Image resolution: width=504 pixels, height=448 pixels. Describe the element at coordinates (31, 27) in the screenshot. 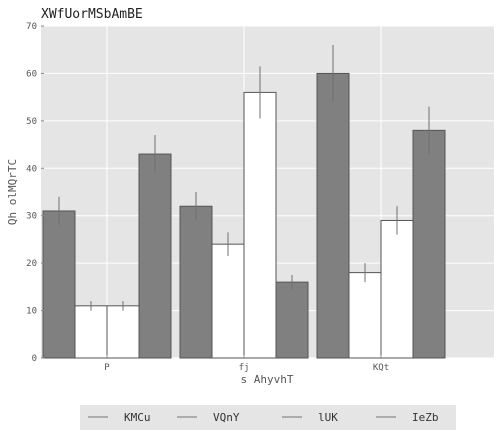

I see `y-tick-label: 70` at that location.